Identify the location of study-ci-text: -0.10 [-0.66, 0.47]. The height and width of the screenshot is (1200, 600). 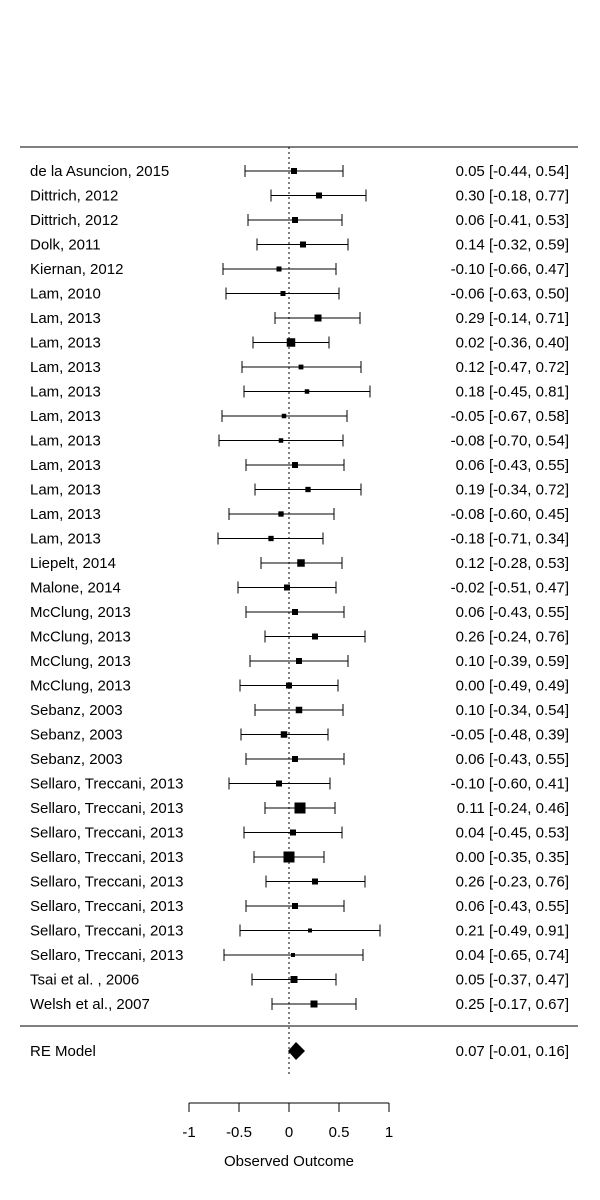
(510, 269).